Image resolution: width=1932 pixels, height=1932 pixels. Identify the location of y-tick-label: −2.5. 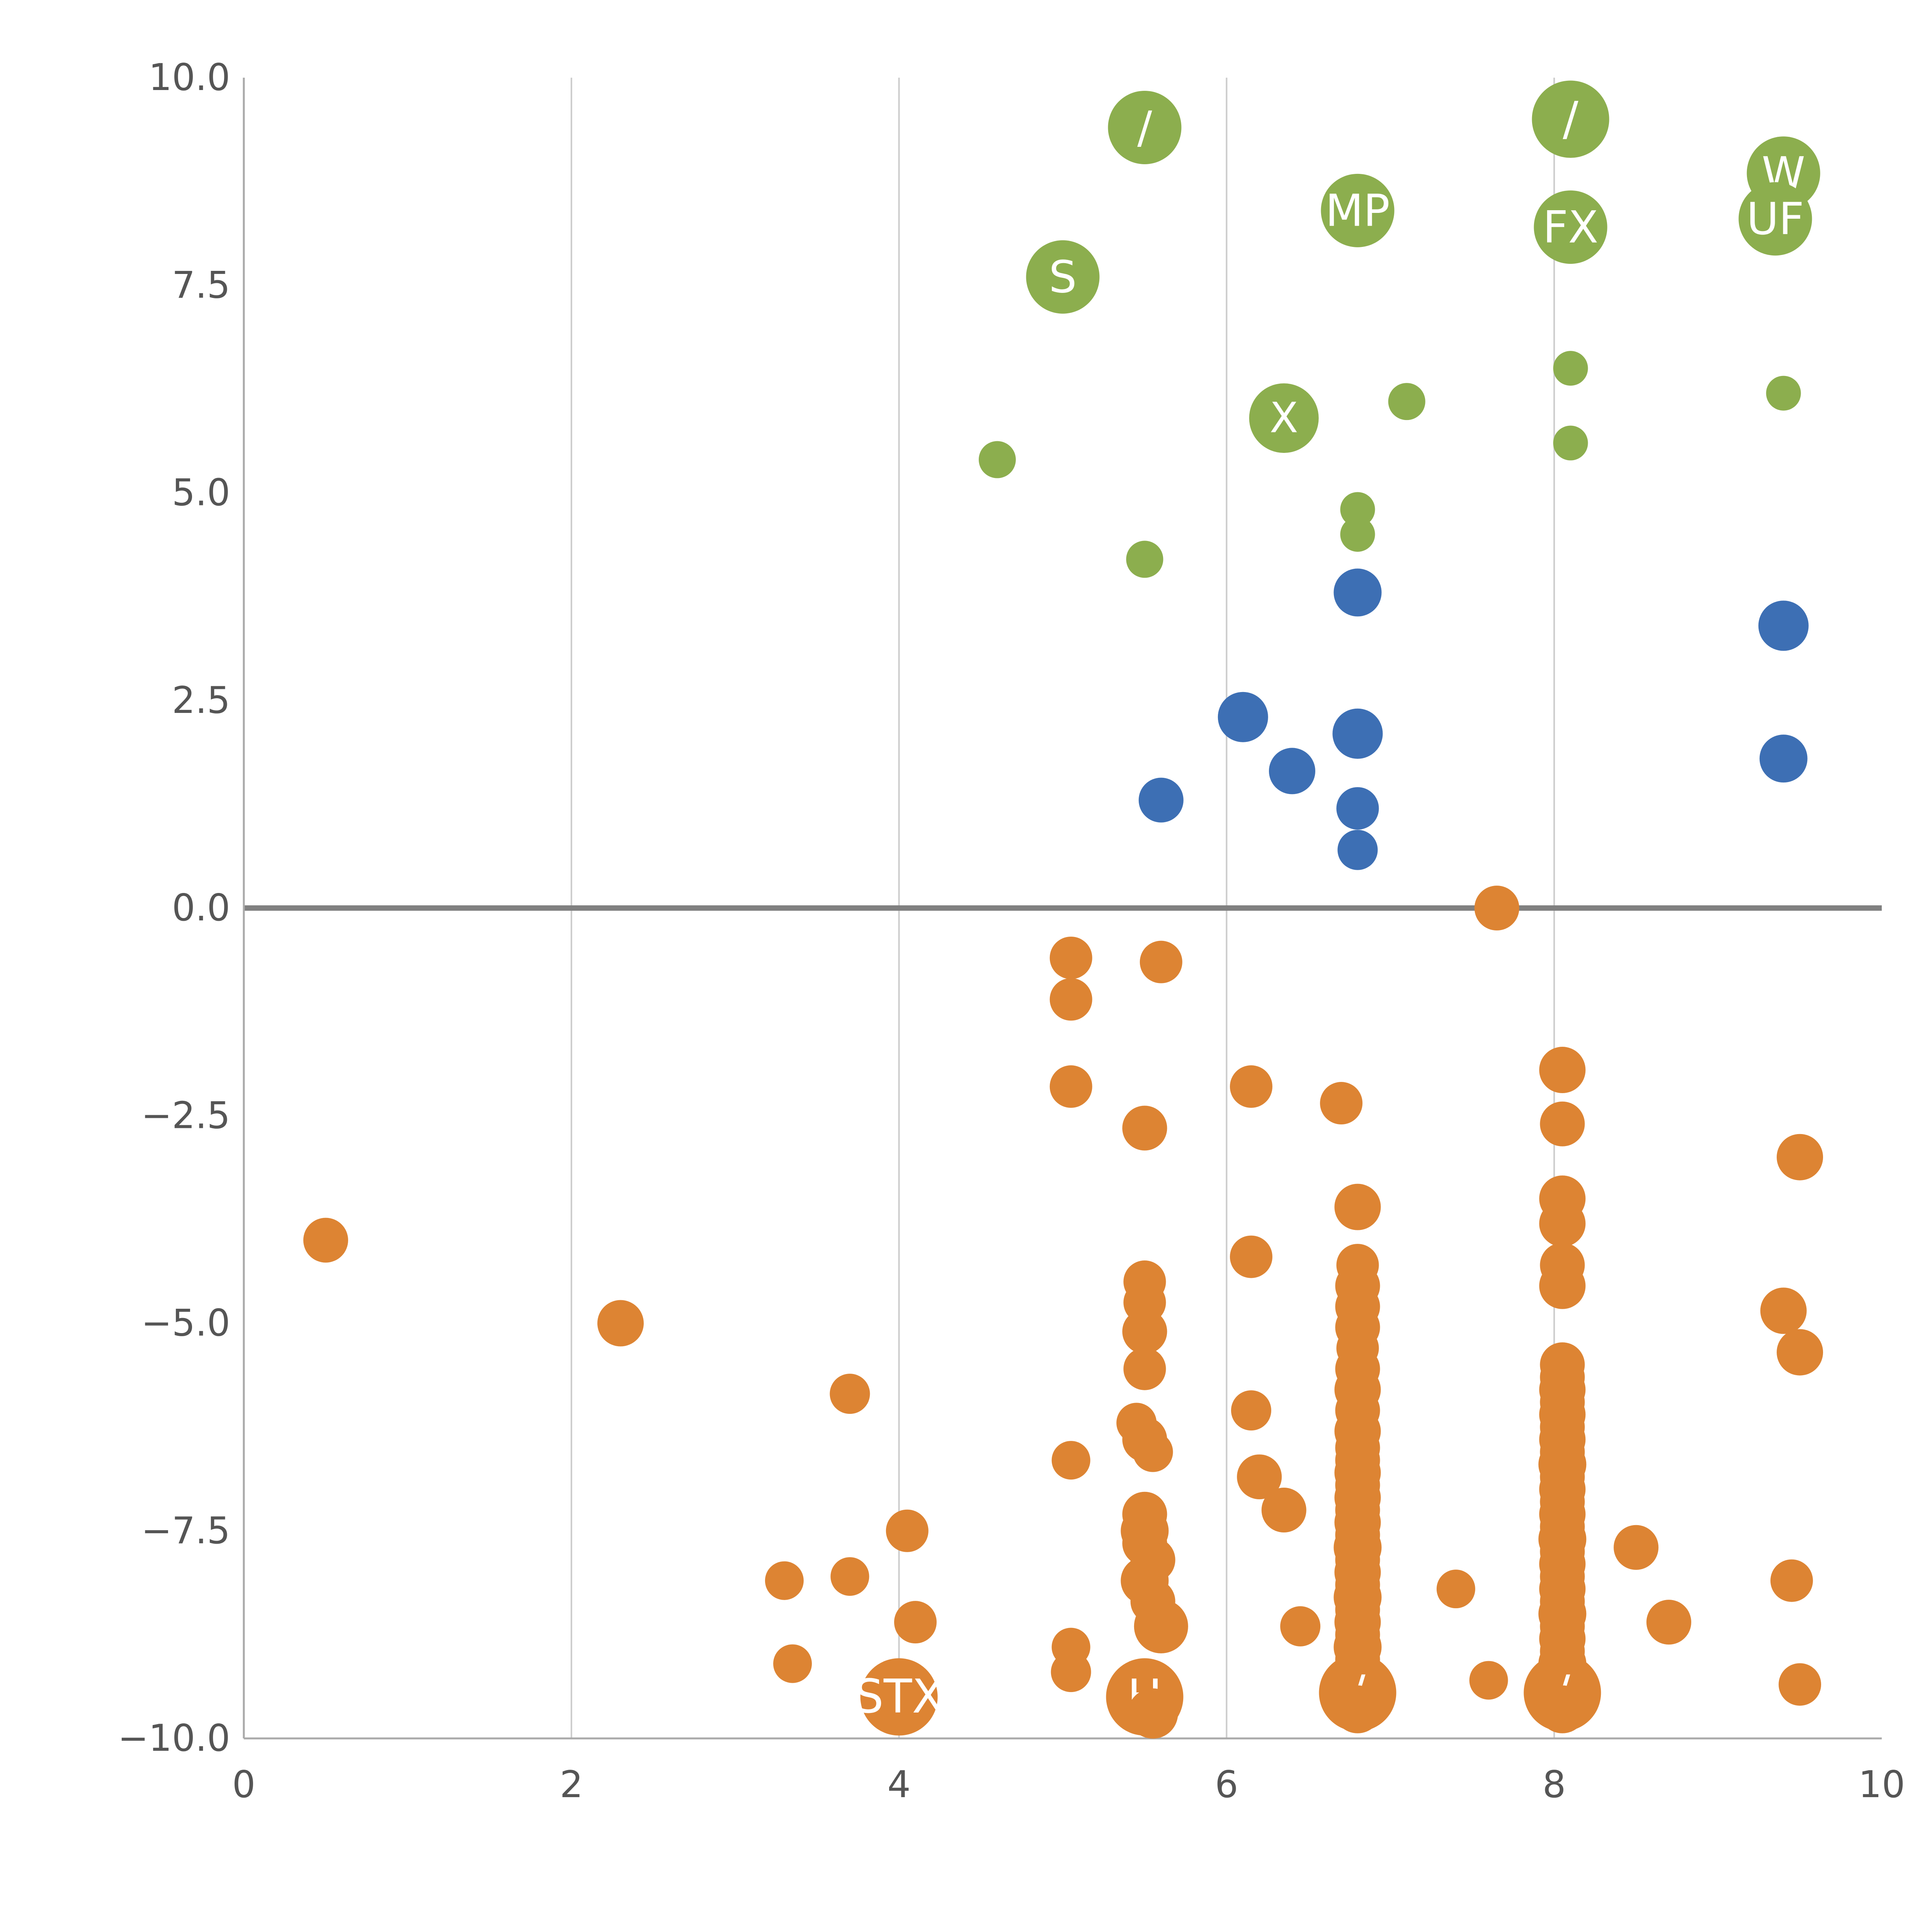
(185, 1115).